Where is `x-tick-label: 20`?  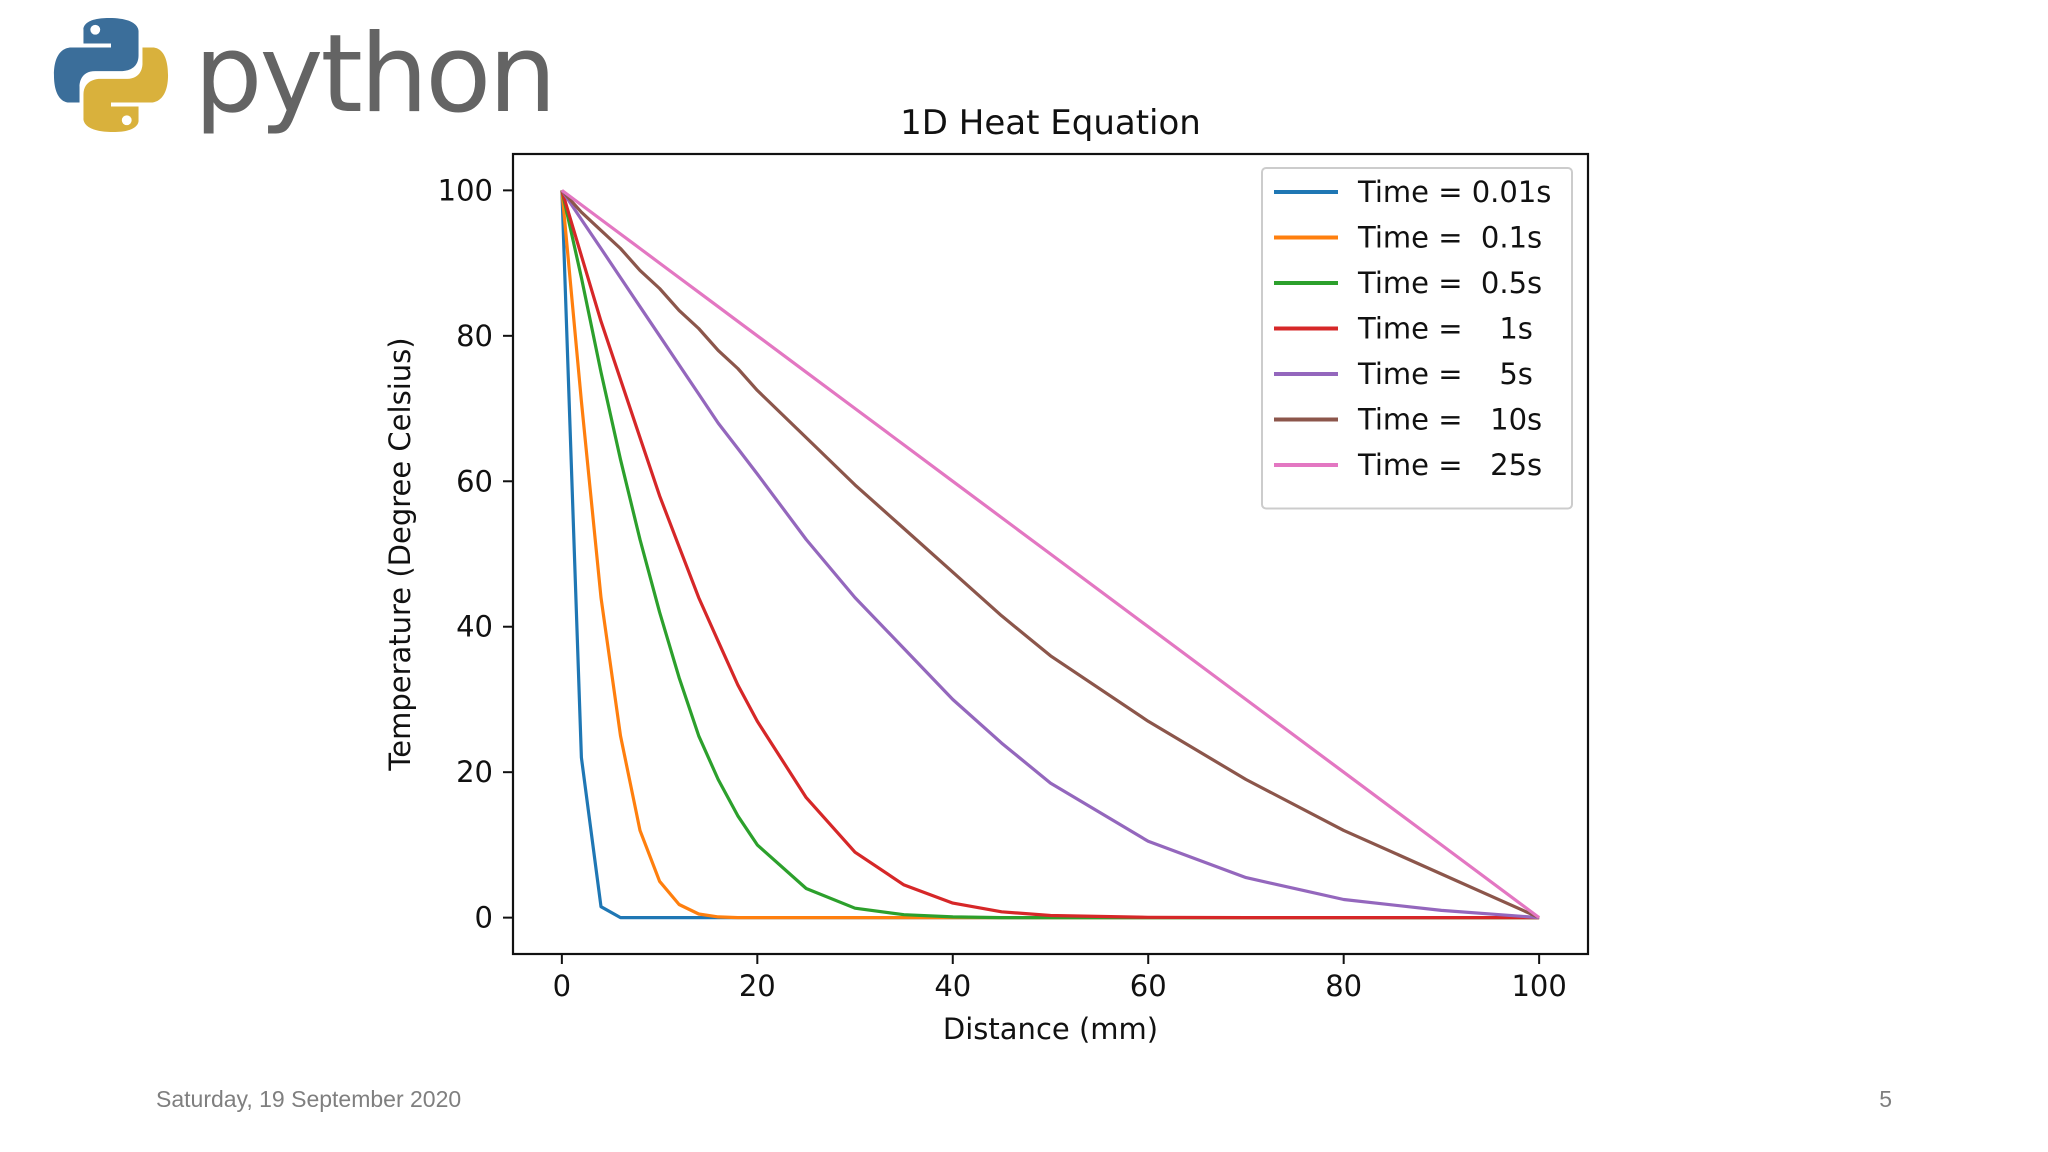 x-tick-label: 20 is located at coordinates (757, 986).